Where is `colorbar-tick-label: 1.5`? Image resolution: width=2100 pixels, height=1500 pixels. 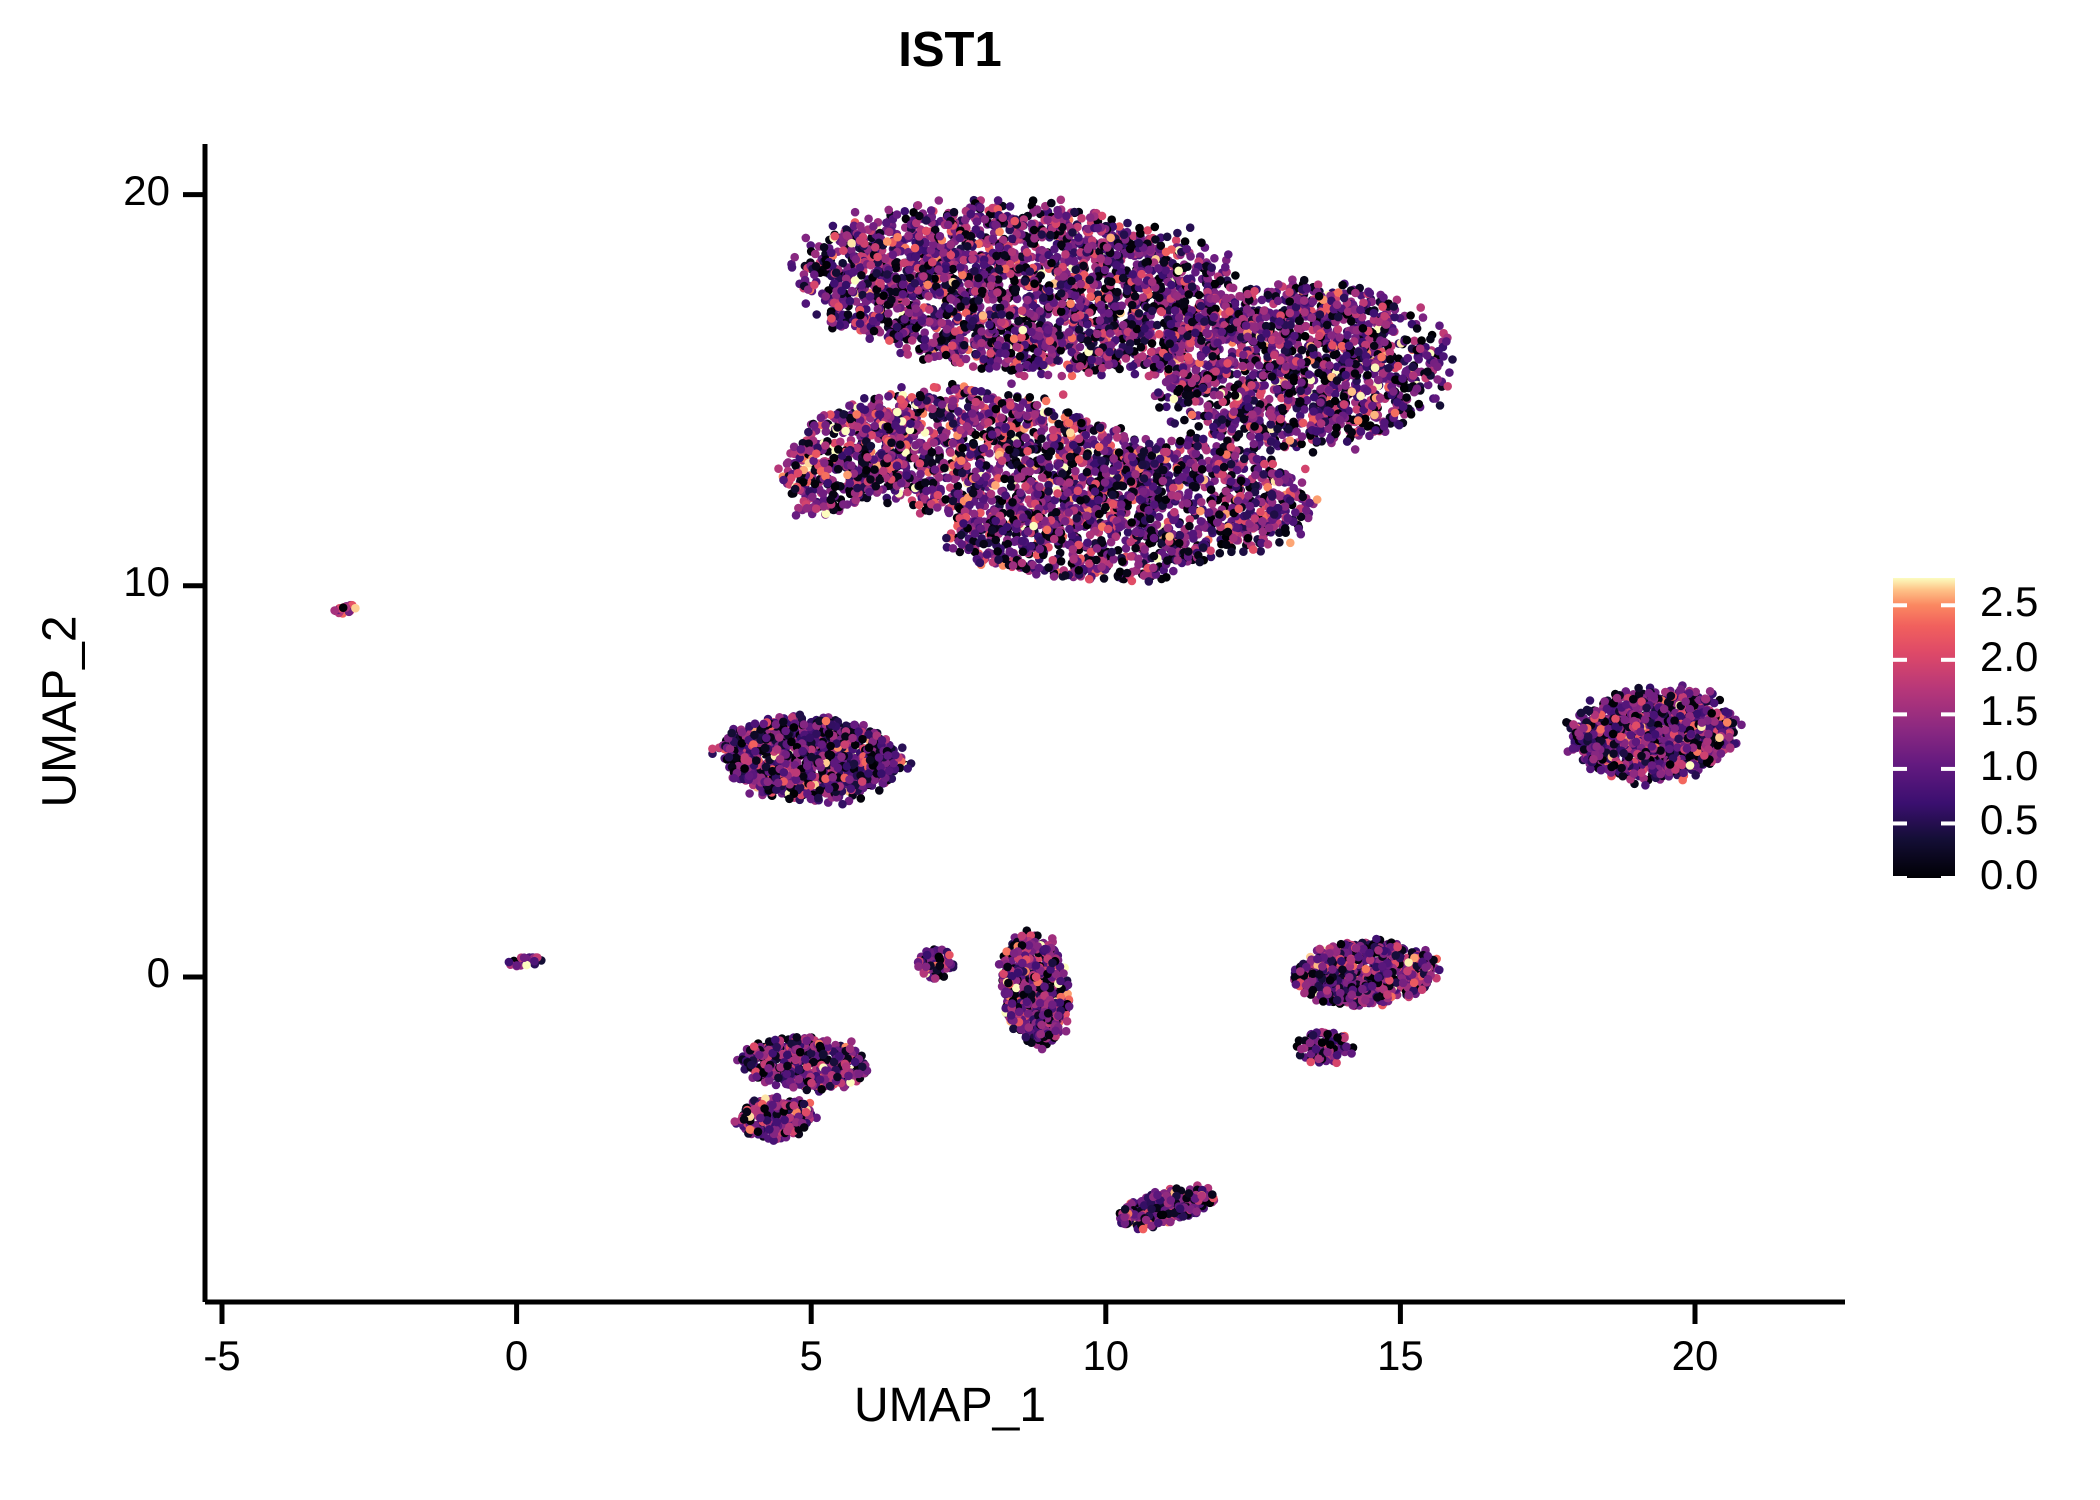
colorbar-tick-label: 1.5 is located at coordinates (2009, 711).